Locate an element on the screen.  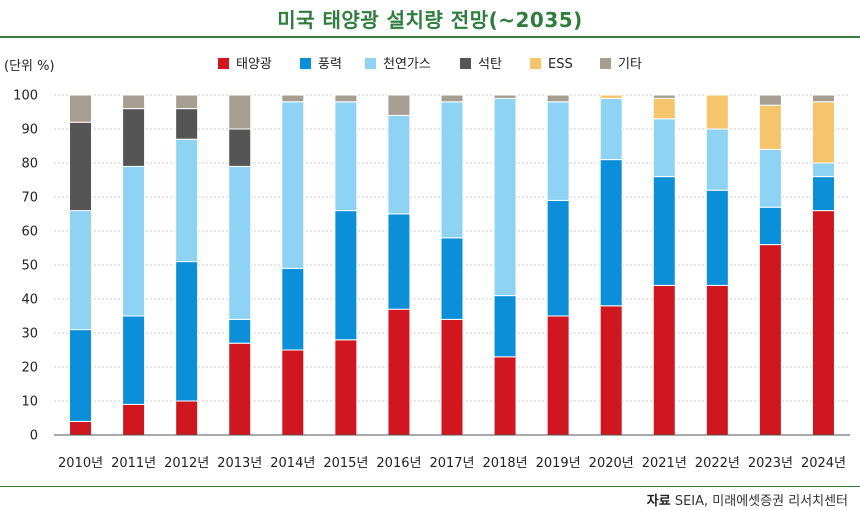
unit-label: (단위 %) is located at coordinates (29, 66).